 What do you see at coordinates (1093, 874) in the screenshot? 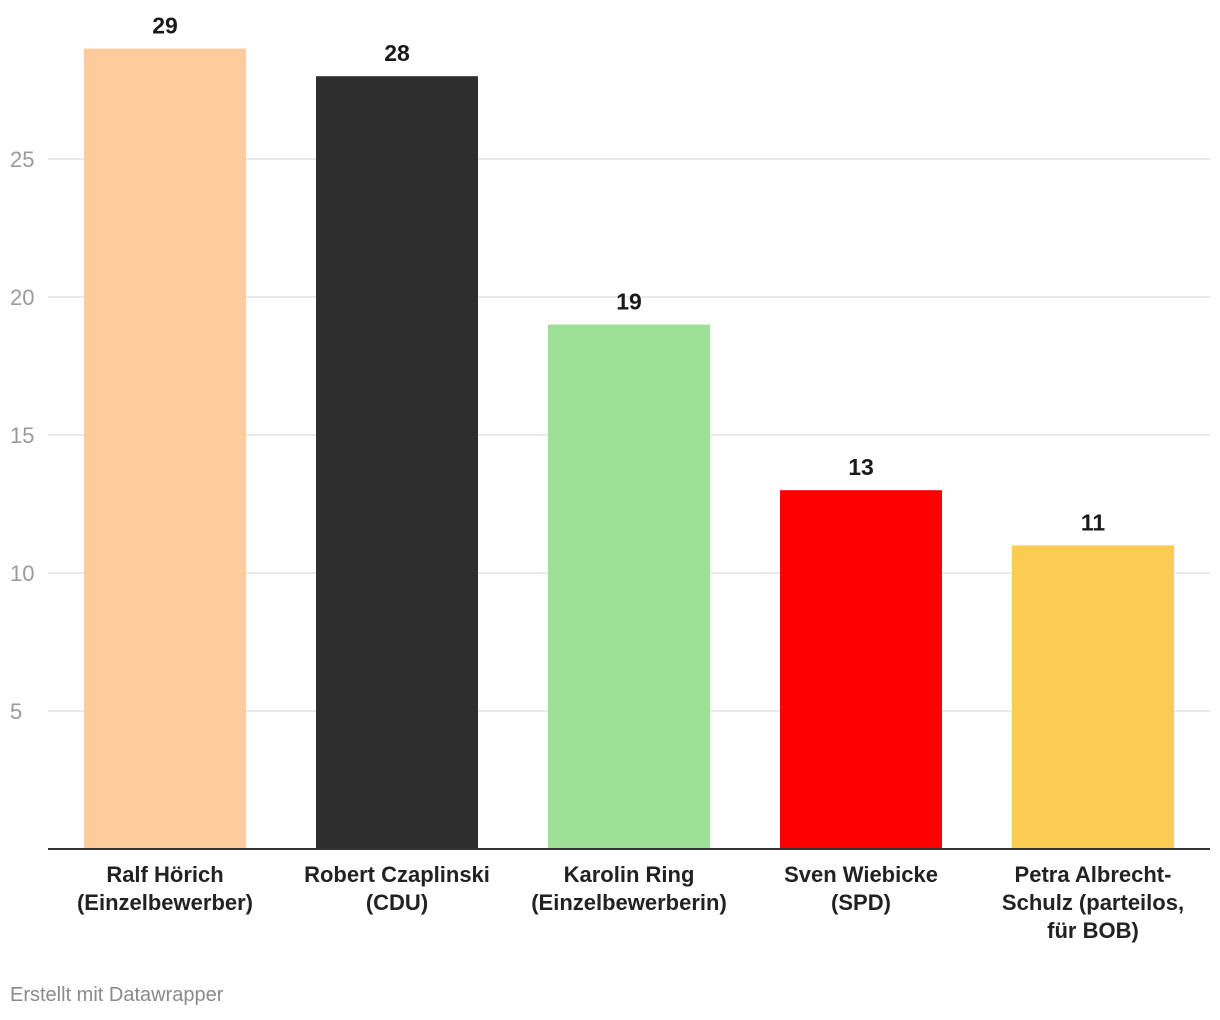
I see `category-label-5-line-1: Petra Albrecht-` at bounding box center [1093, 874].